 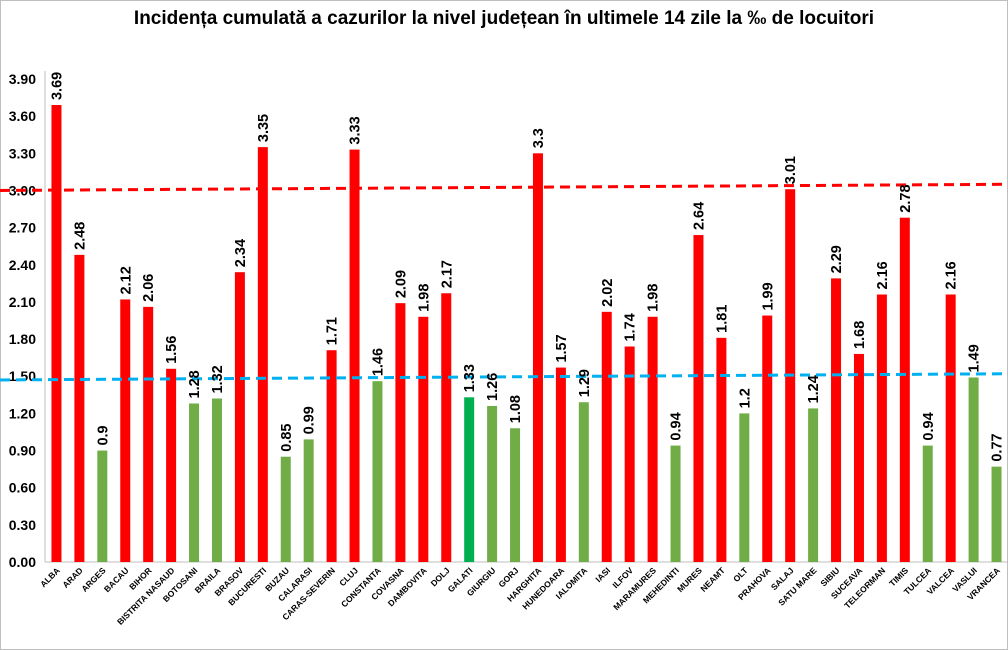 I want to click on value-label: 1.24, so click(x=814, y=389).